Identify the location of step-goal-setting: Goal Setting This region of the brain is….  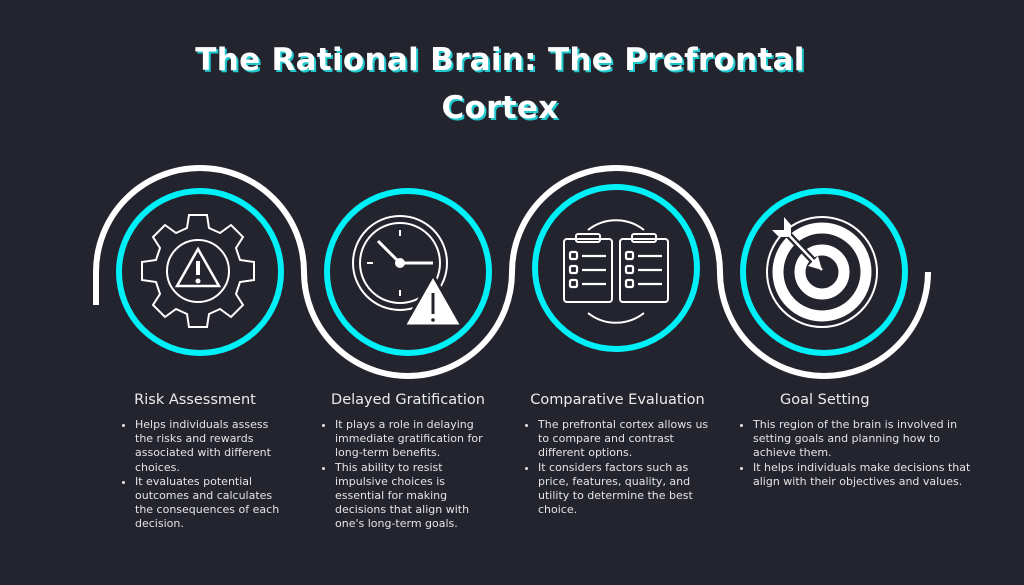
(860, 440).